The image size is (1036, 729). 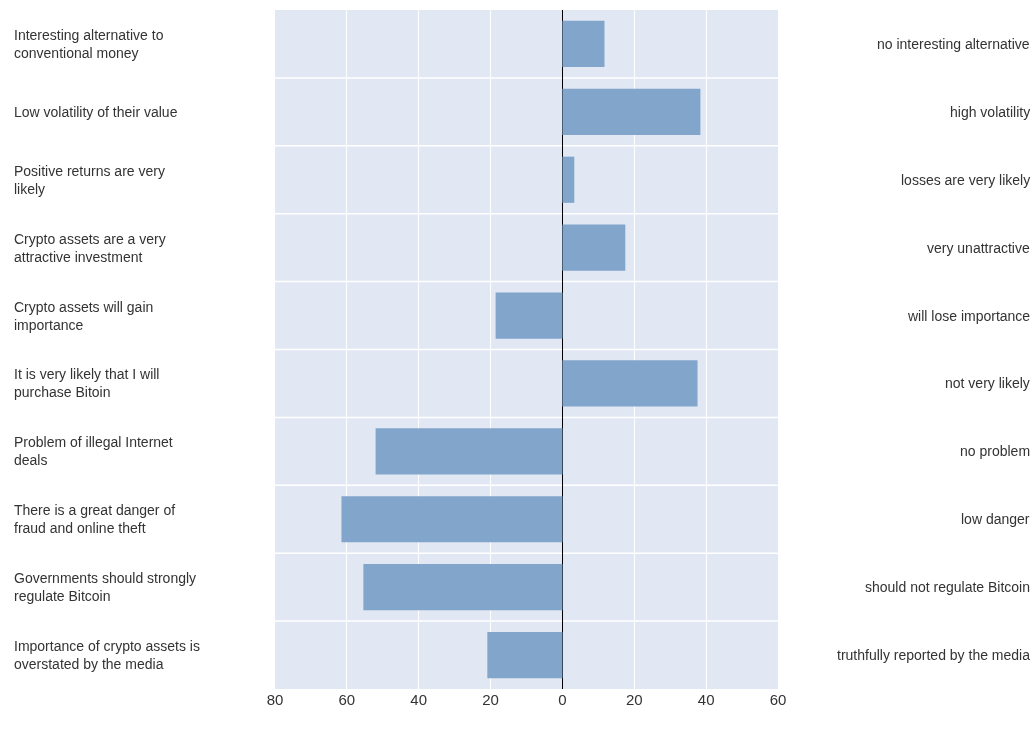 I want to click on text: no interesting alternative, so click(x=953, y=44).